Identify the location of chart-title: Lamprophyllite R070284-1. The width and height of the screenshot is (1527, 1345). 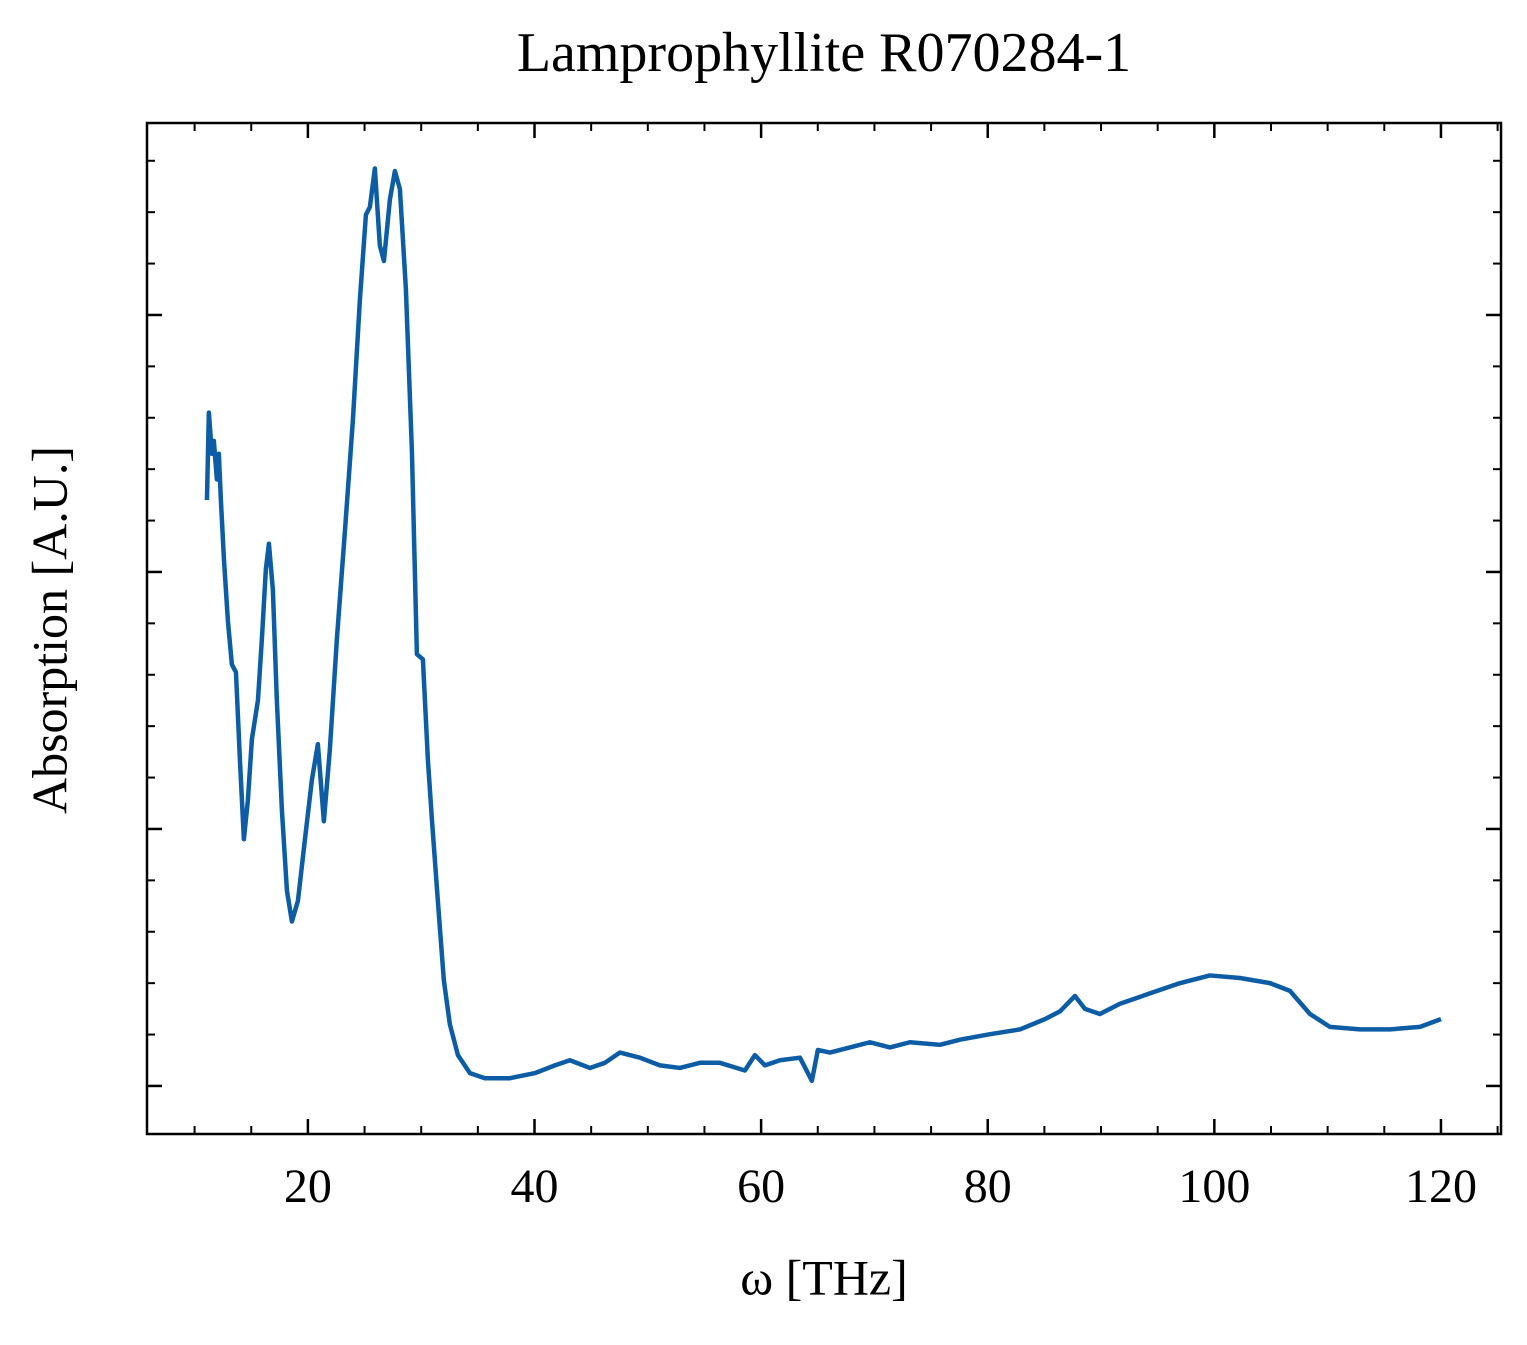
(824, 53).